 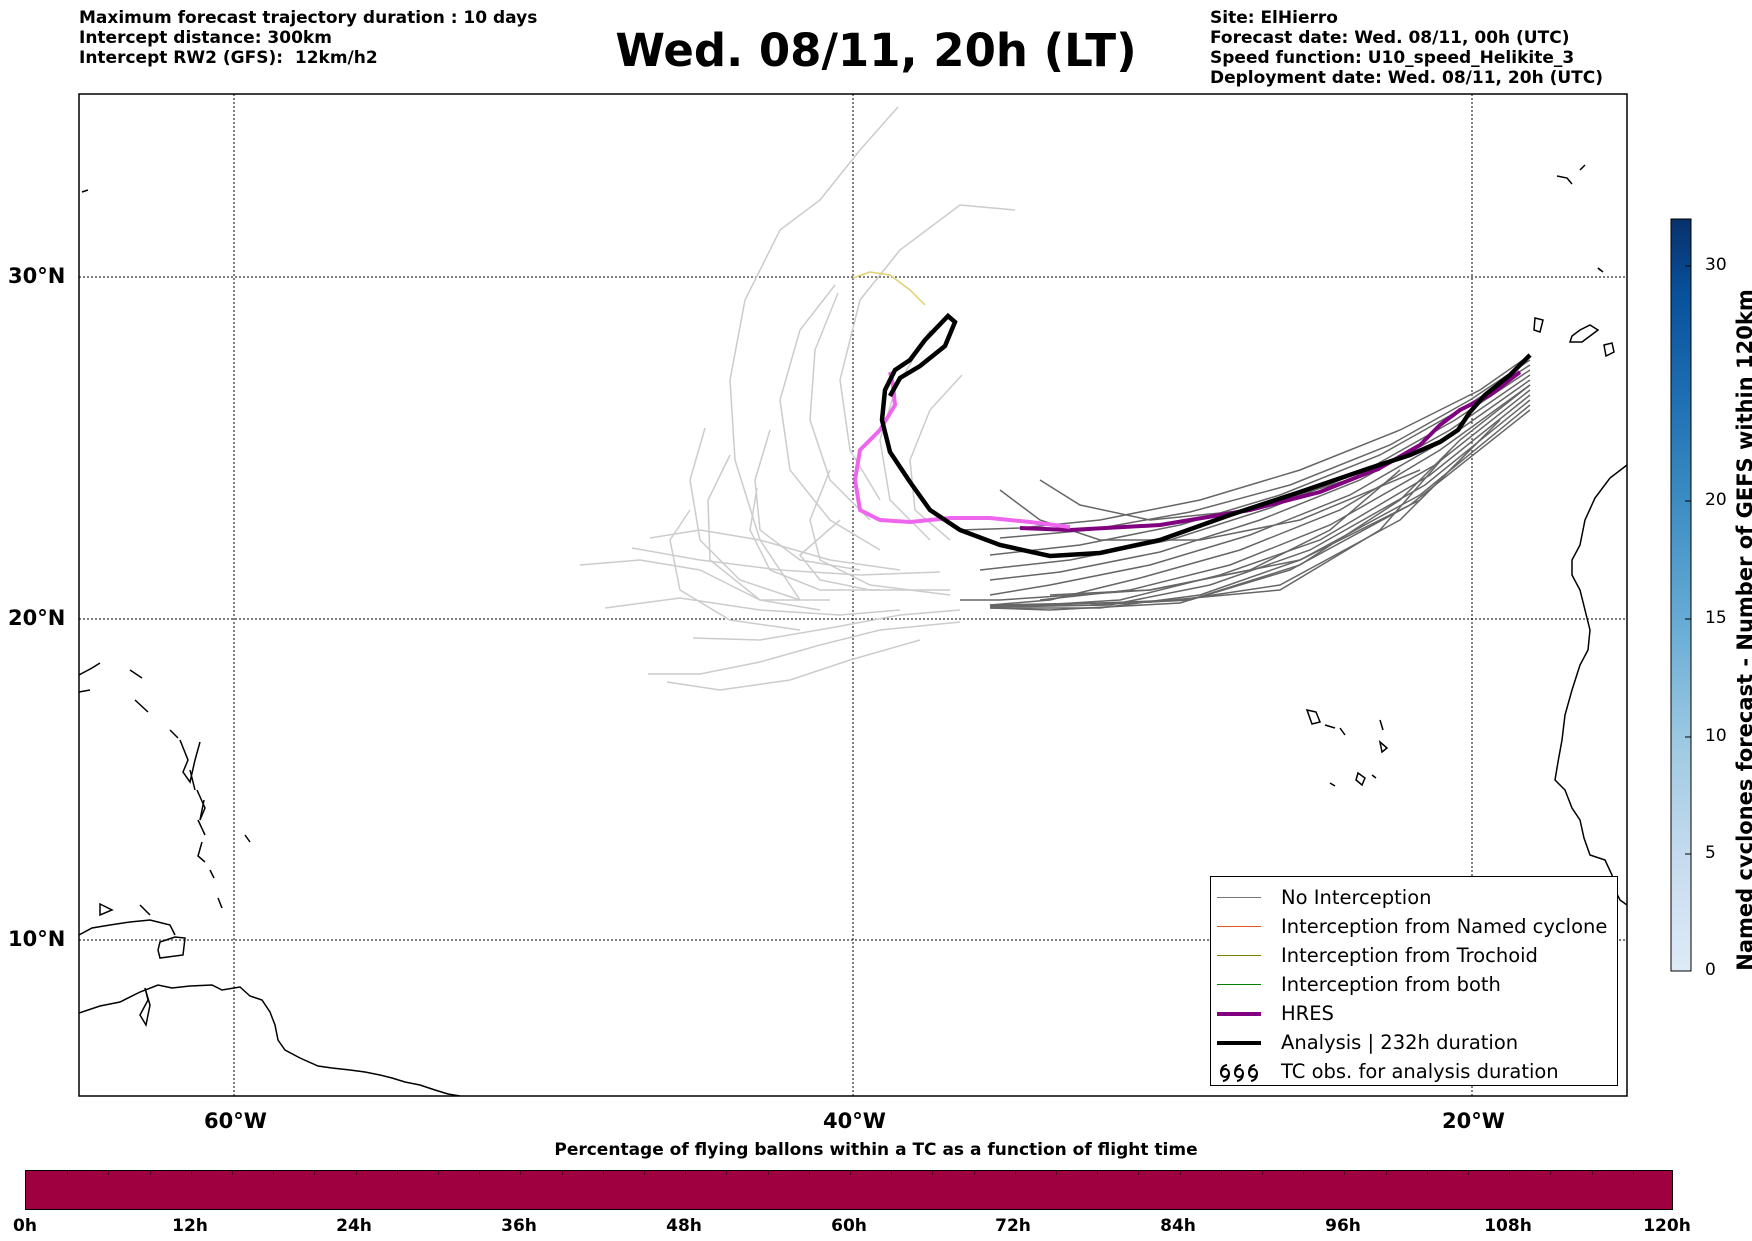 I want to click on header-right-line: Speed function: U10_speed_Helikite_3, so click(x=1392, y=58).